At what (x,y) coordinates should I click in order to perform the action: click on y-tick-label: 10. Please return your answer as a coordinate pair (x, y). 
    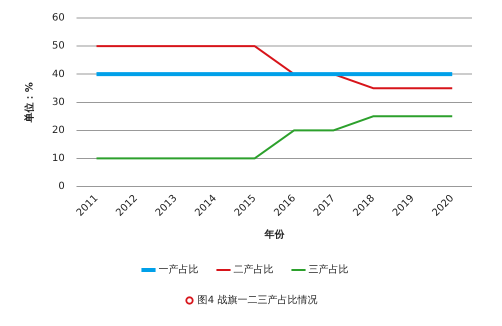
    Looking at the image, I should click on (58, 158).